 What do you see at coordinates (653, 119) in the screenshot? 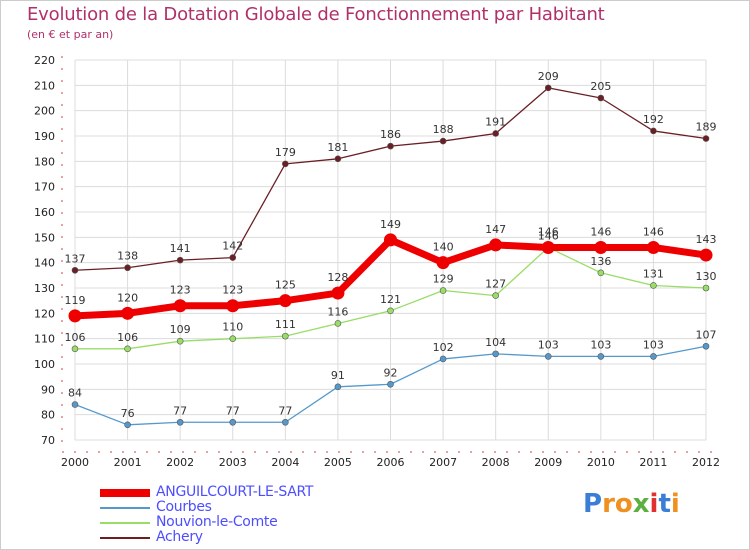
I see `data-label: 192` at bounding box center [653, 119].